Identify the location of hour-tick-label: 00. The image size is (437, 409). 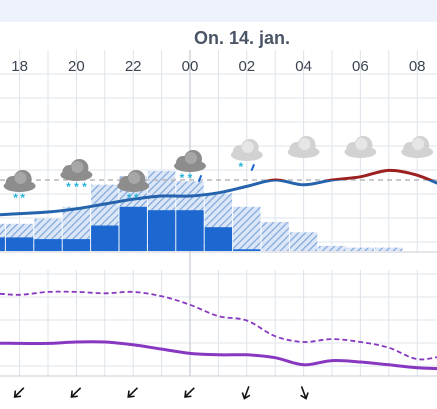
(190, 66).